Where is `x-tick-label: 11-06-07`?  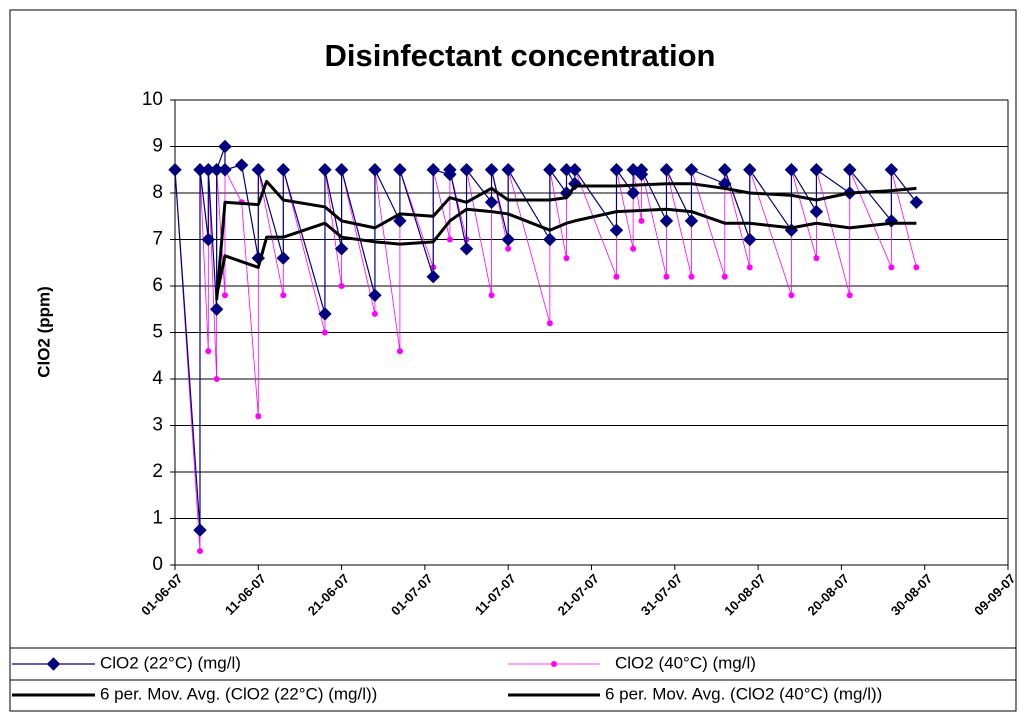
x-tick-label: 11-06-07 is located at coordinates (245, 594).